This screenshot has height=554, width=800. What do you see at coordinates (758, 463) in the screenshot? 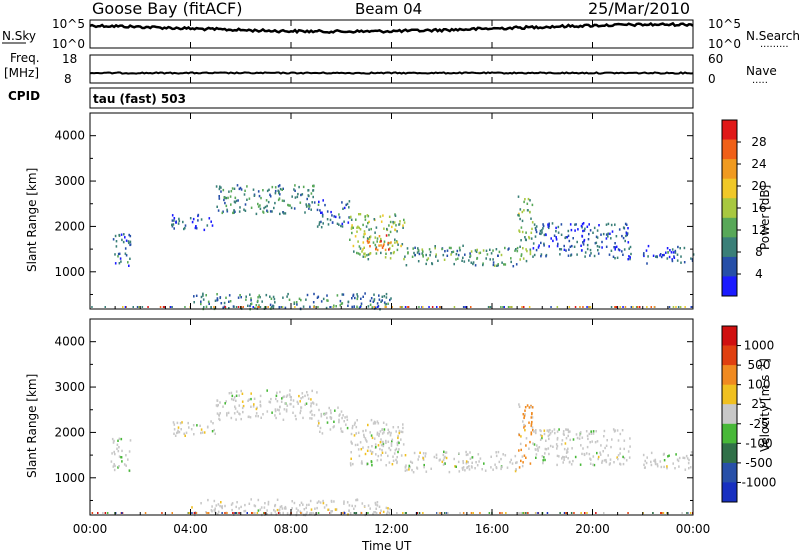
I see `colorbar-tick-label: -500` at bounding box center [758, 463].